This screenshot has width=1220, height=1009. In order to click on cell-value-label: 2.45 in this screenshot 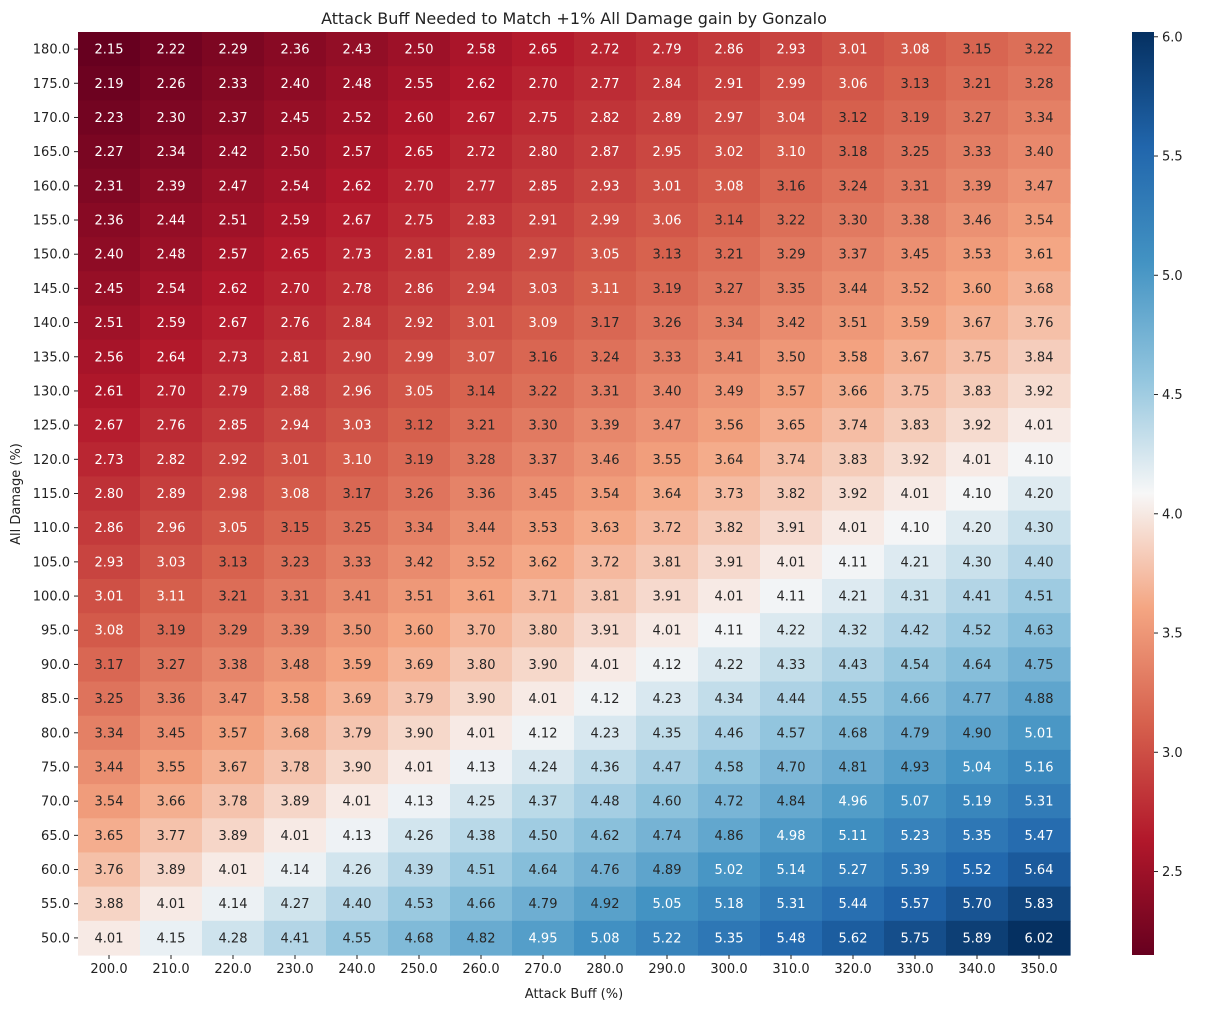, I will do `click(109, 289)`.